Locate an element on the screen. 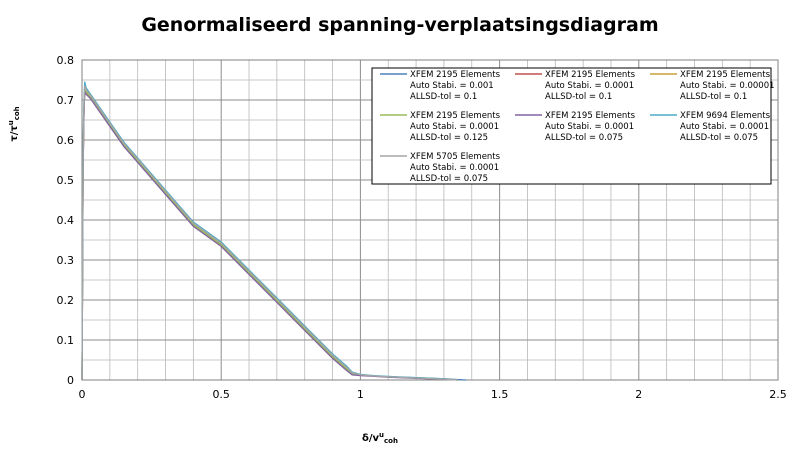 The height and width of the screenshot is (464, 800). y-tick-label: 0.7 is located at coordinates (66, 100).